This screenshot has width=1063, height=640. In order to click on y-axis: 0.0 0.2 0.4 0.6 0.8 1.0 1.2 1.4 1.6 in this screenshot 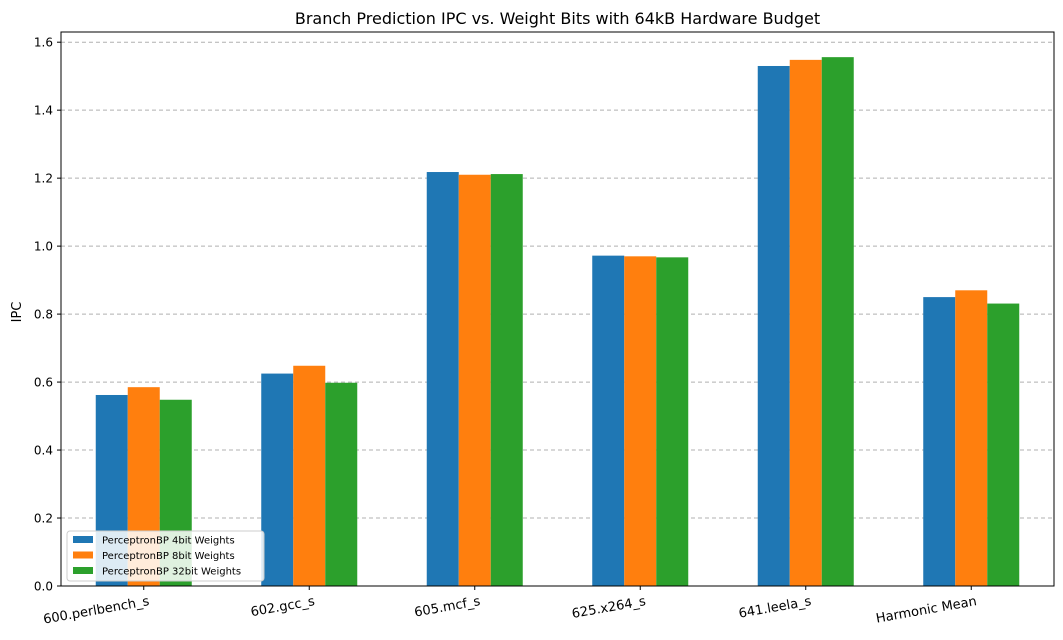, I will do `click(47, 315)`.